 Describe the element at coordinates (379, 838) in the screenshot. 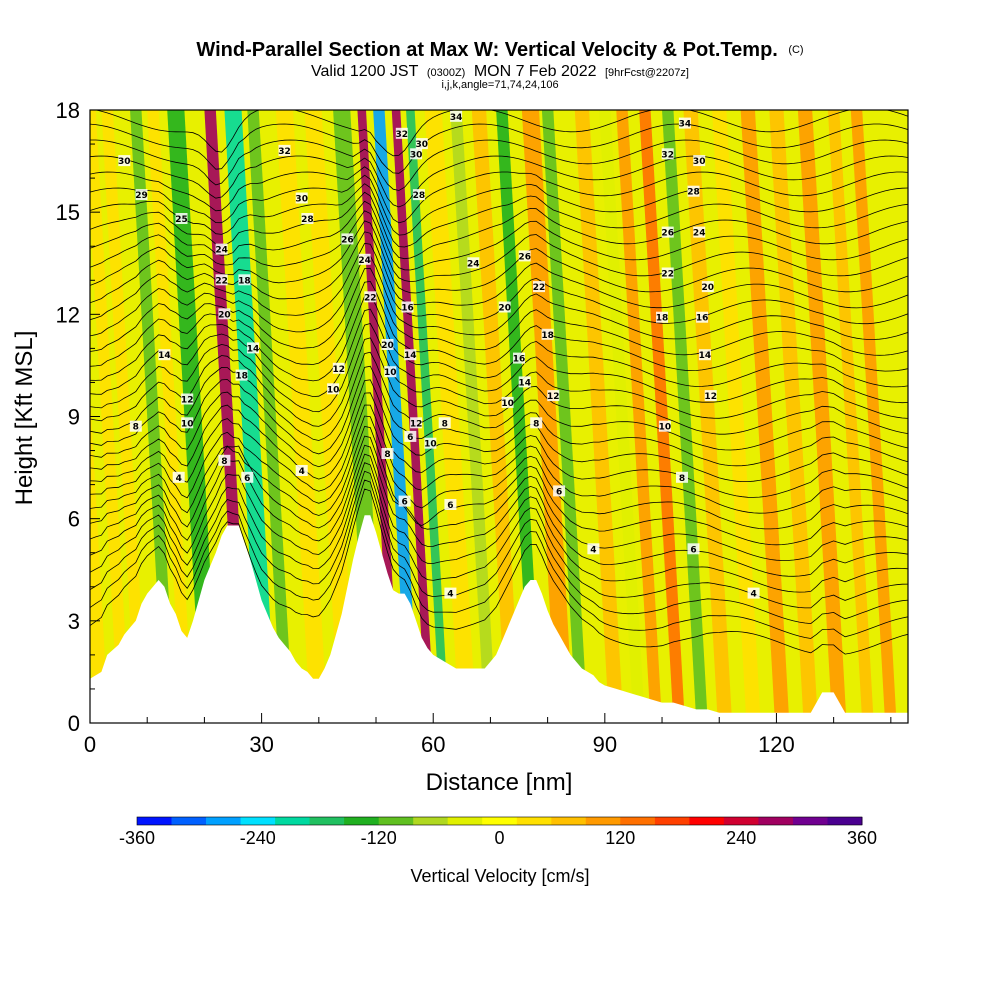

I see `colorbar-tick-label: -120` at that location.